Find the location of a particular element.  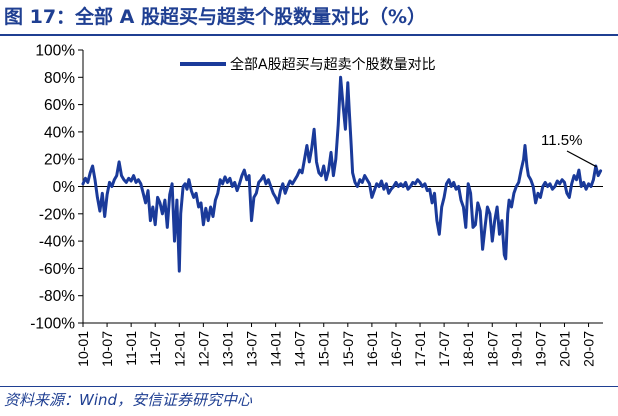

x-tick-label: 13-01 is located at coordinates (227, 349).